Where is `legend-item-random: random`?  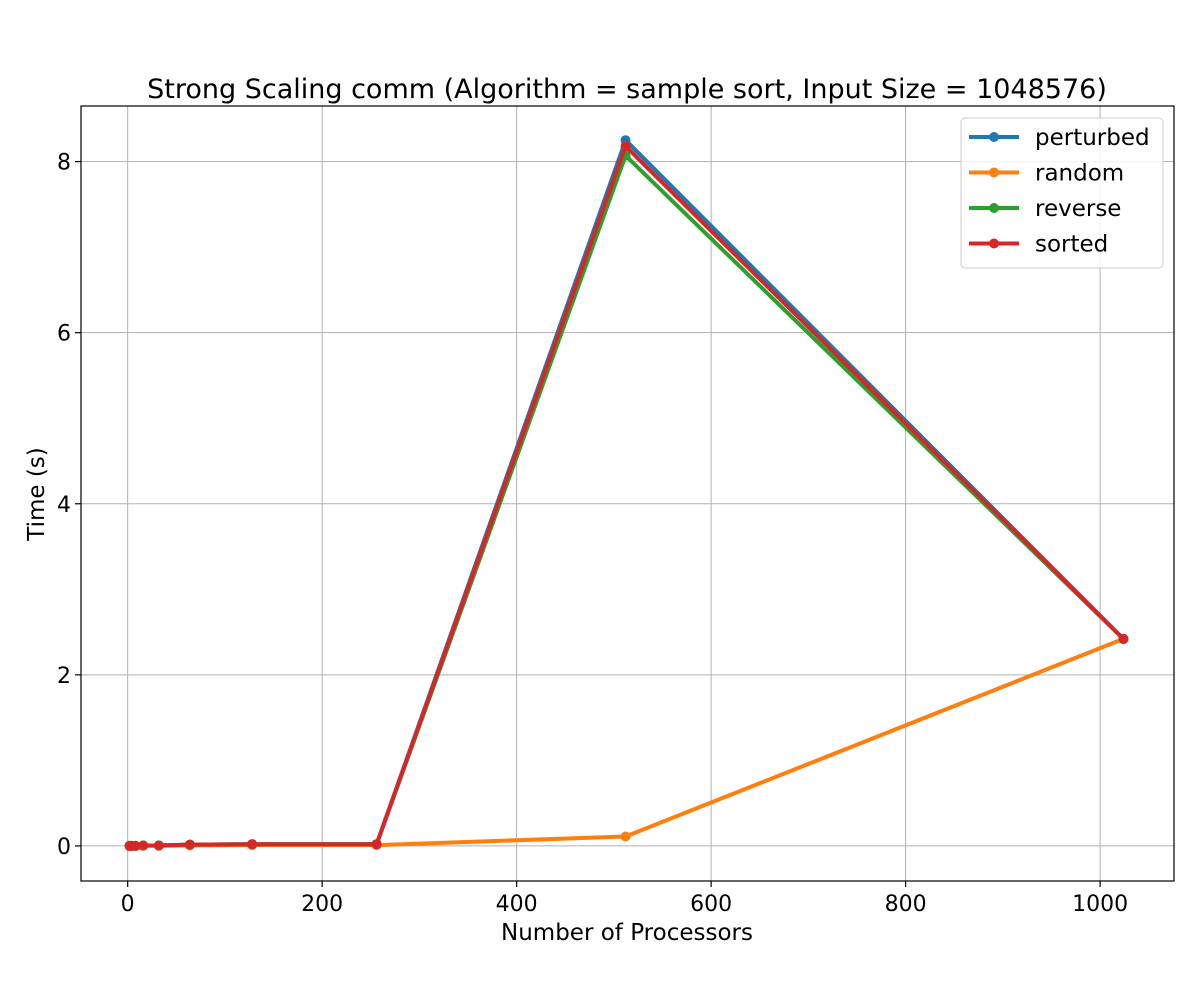
legend-item-random: random is located at coordinates (1046, 174).